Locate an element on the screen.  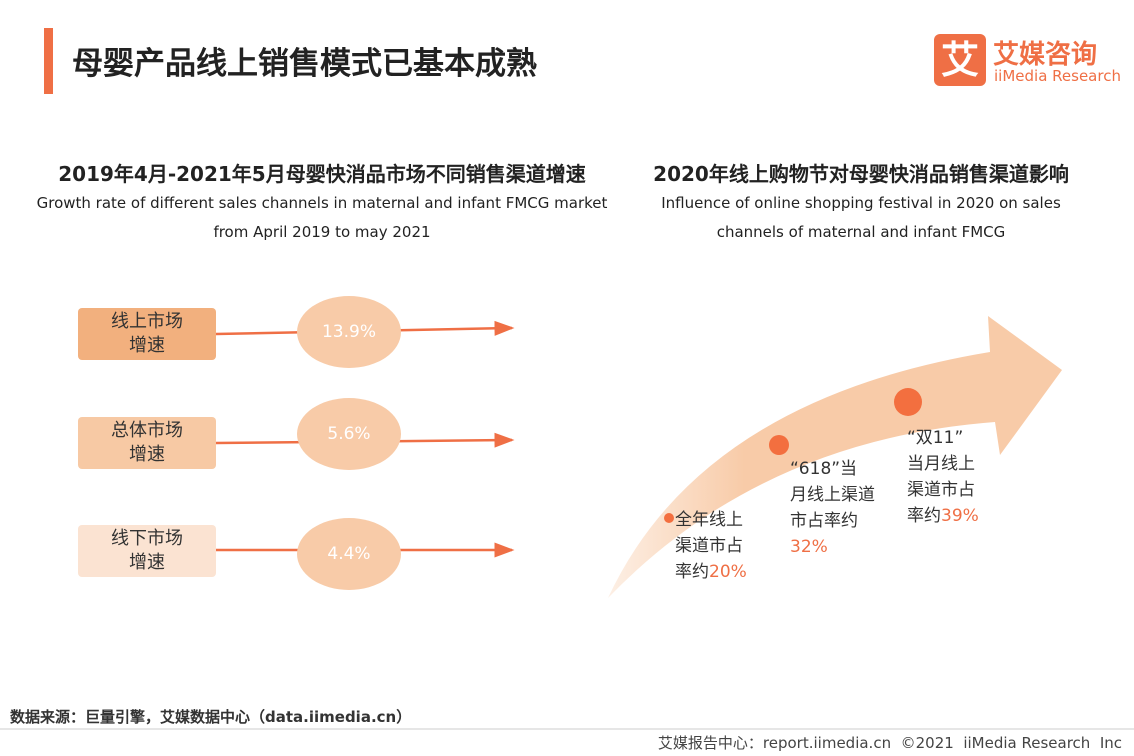
source: 数据来源：巨量引擎，艾媒数据中心（data.iimedia.cn） is located at coordinates (211, 717).